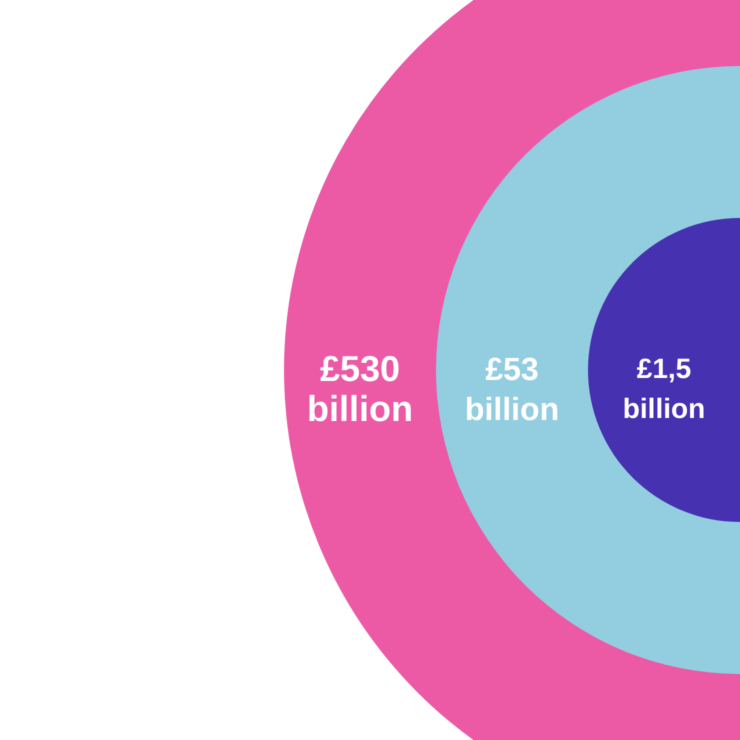 The width and height of the screenshot is (740, 740). What do you see at coordinates (360, 388) in the screenshot?
I see `data-label: £530 billion` at bounding box center [360, 388].